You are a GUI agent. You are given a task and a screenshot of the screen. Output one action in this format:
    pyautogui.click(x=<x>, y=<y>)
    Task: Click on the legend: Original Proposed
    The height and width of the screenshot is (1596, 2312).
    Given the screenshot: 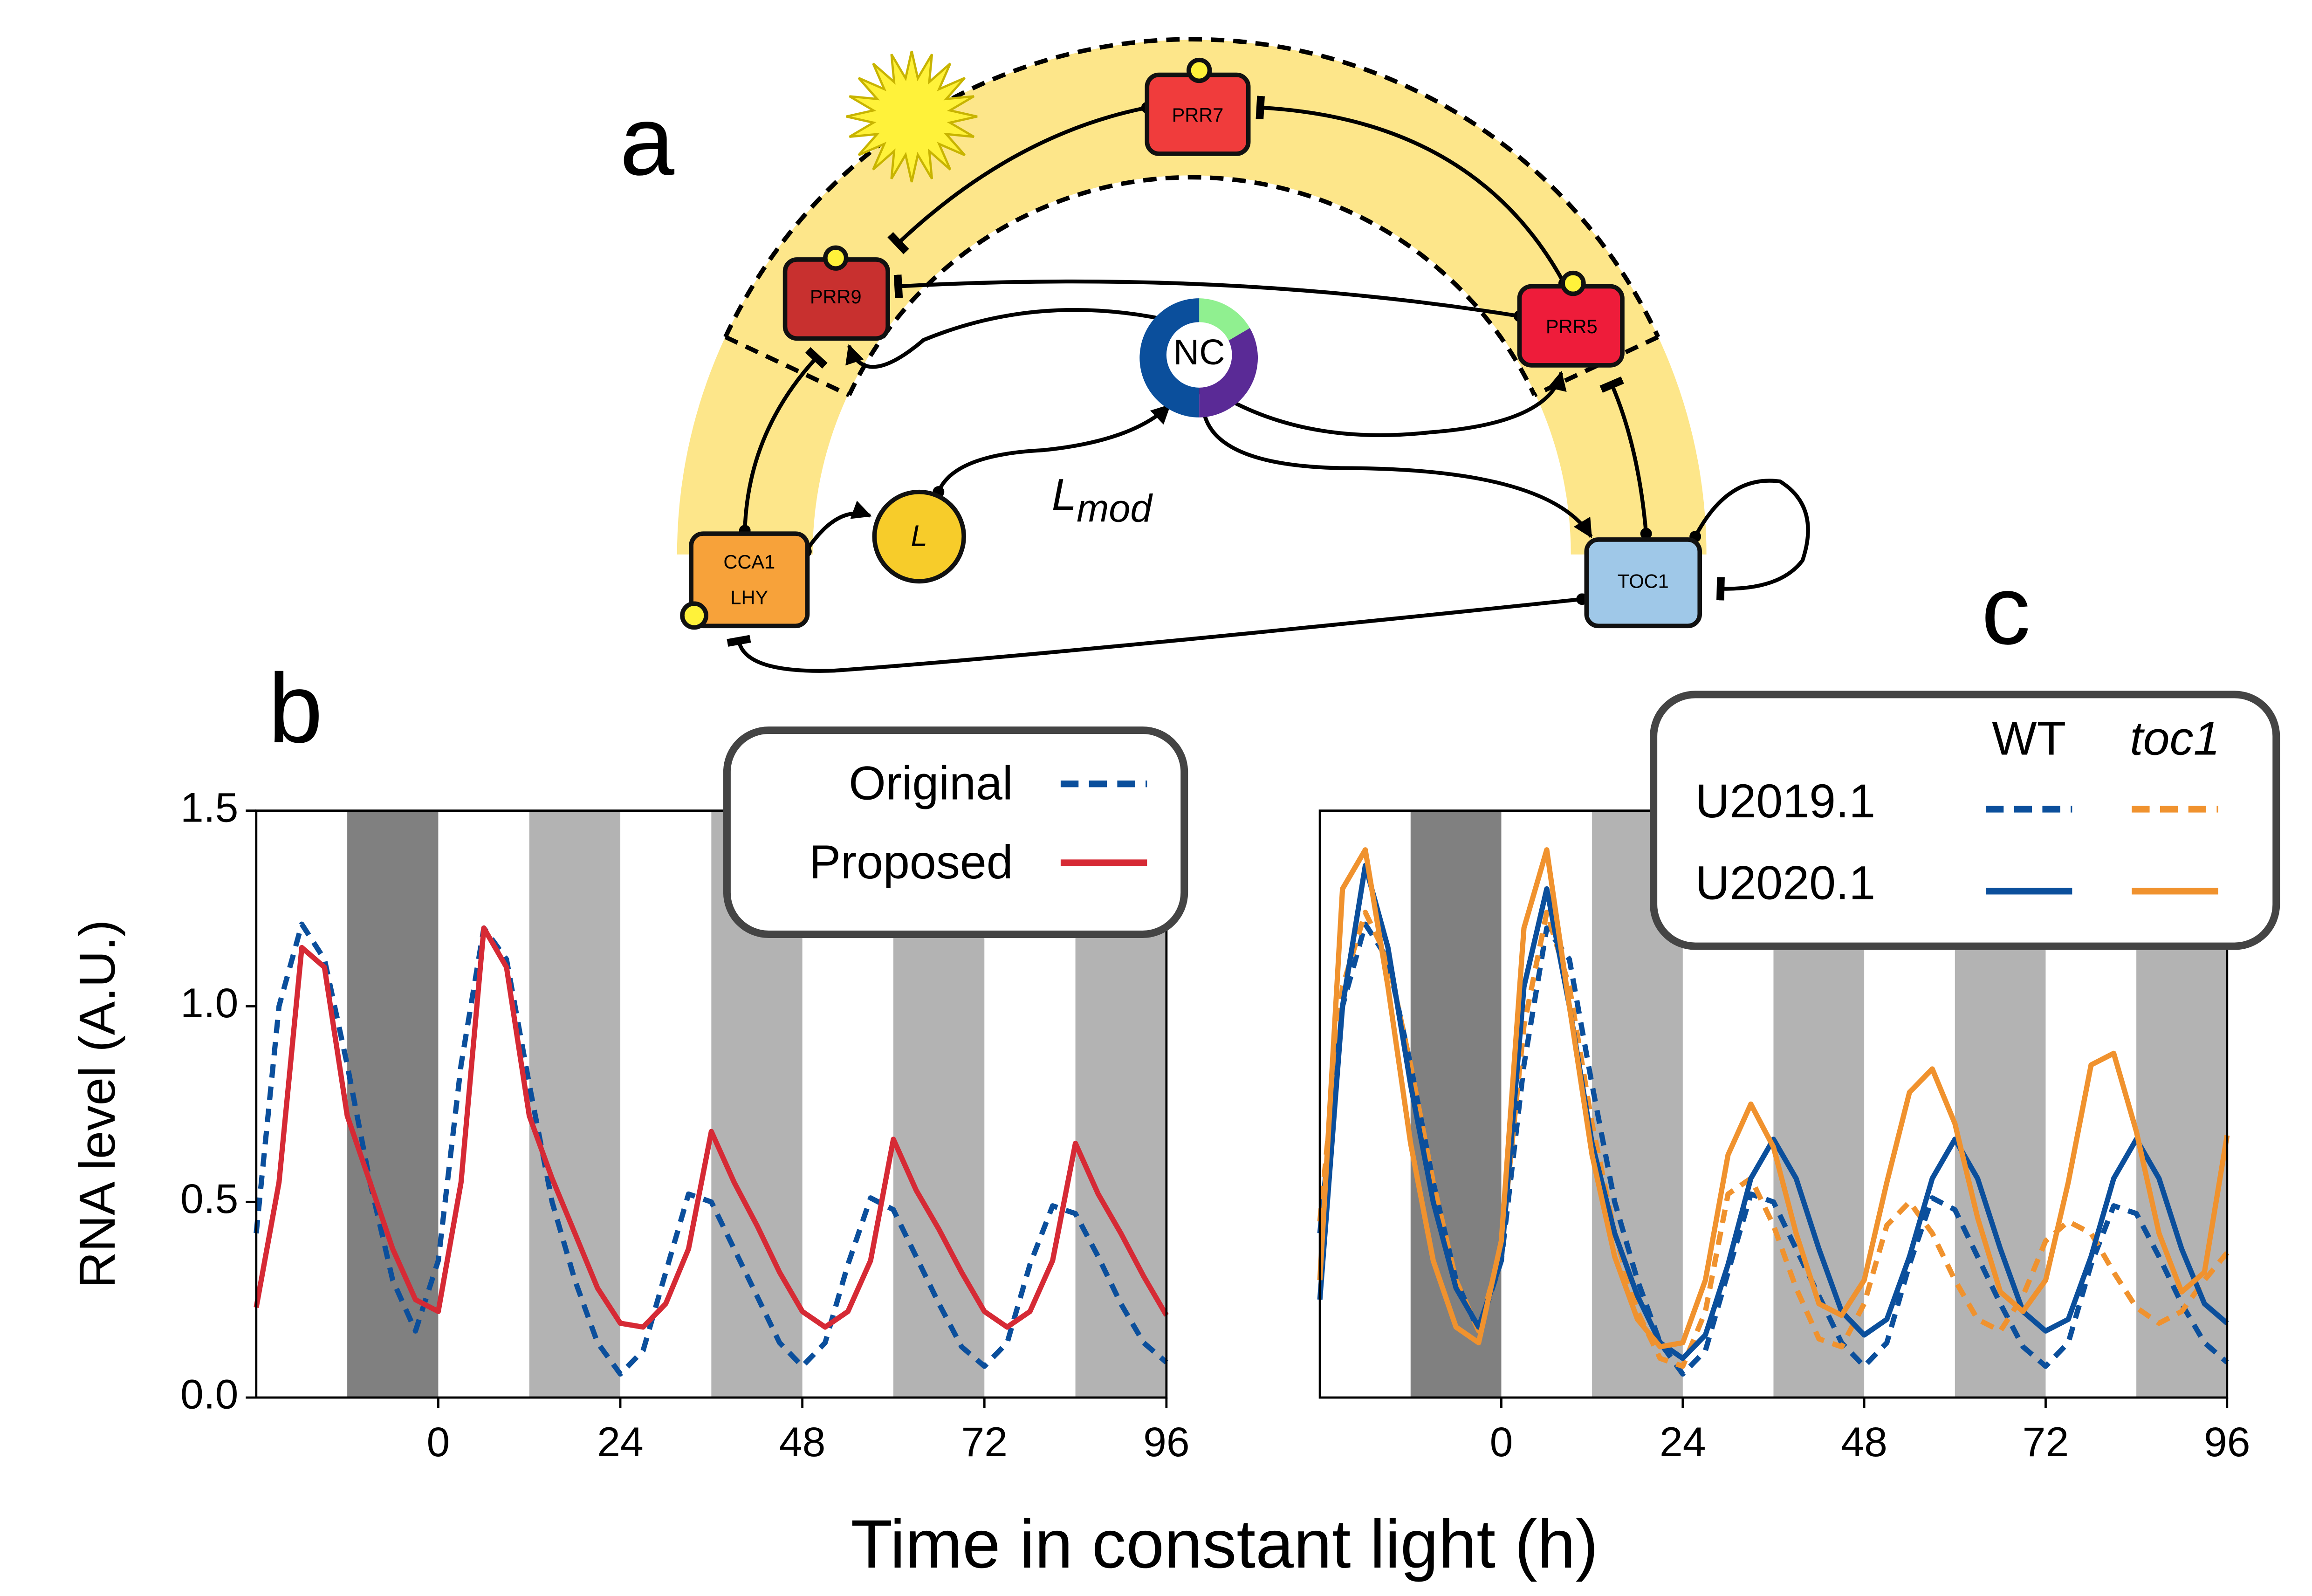 What is the action you would take?
    pyautogui.click(x=955, y=832)
    